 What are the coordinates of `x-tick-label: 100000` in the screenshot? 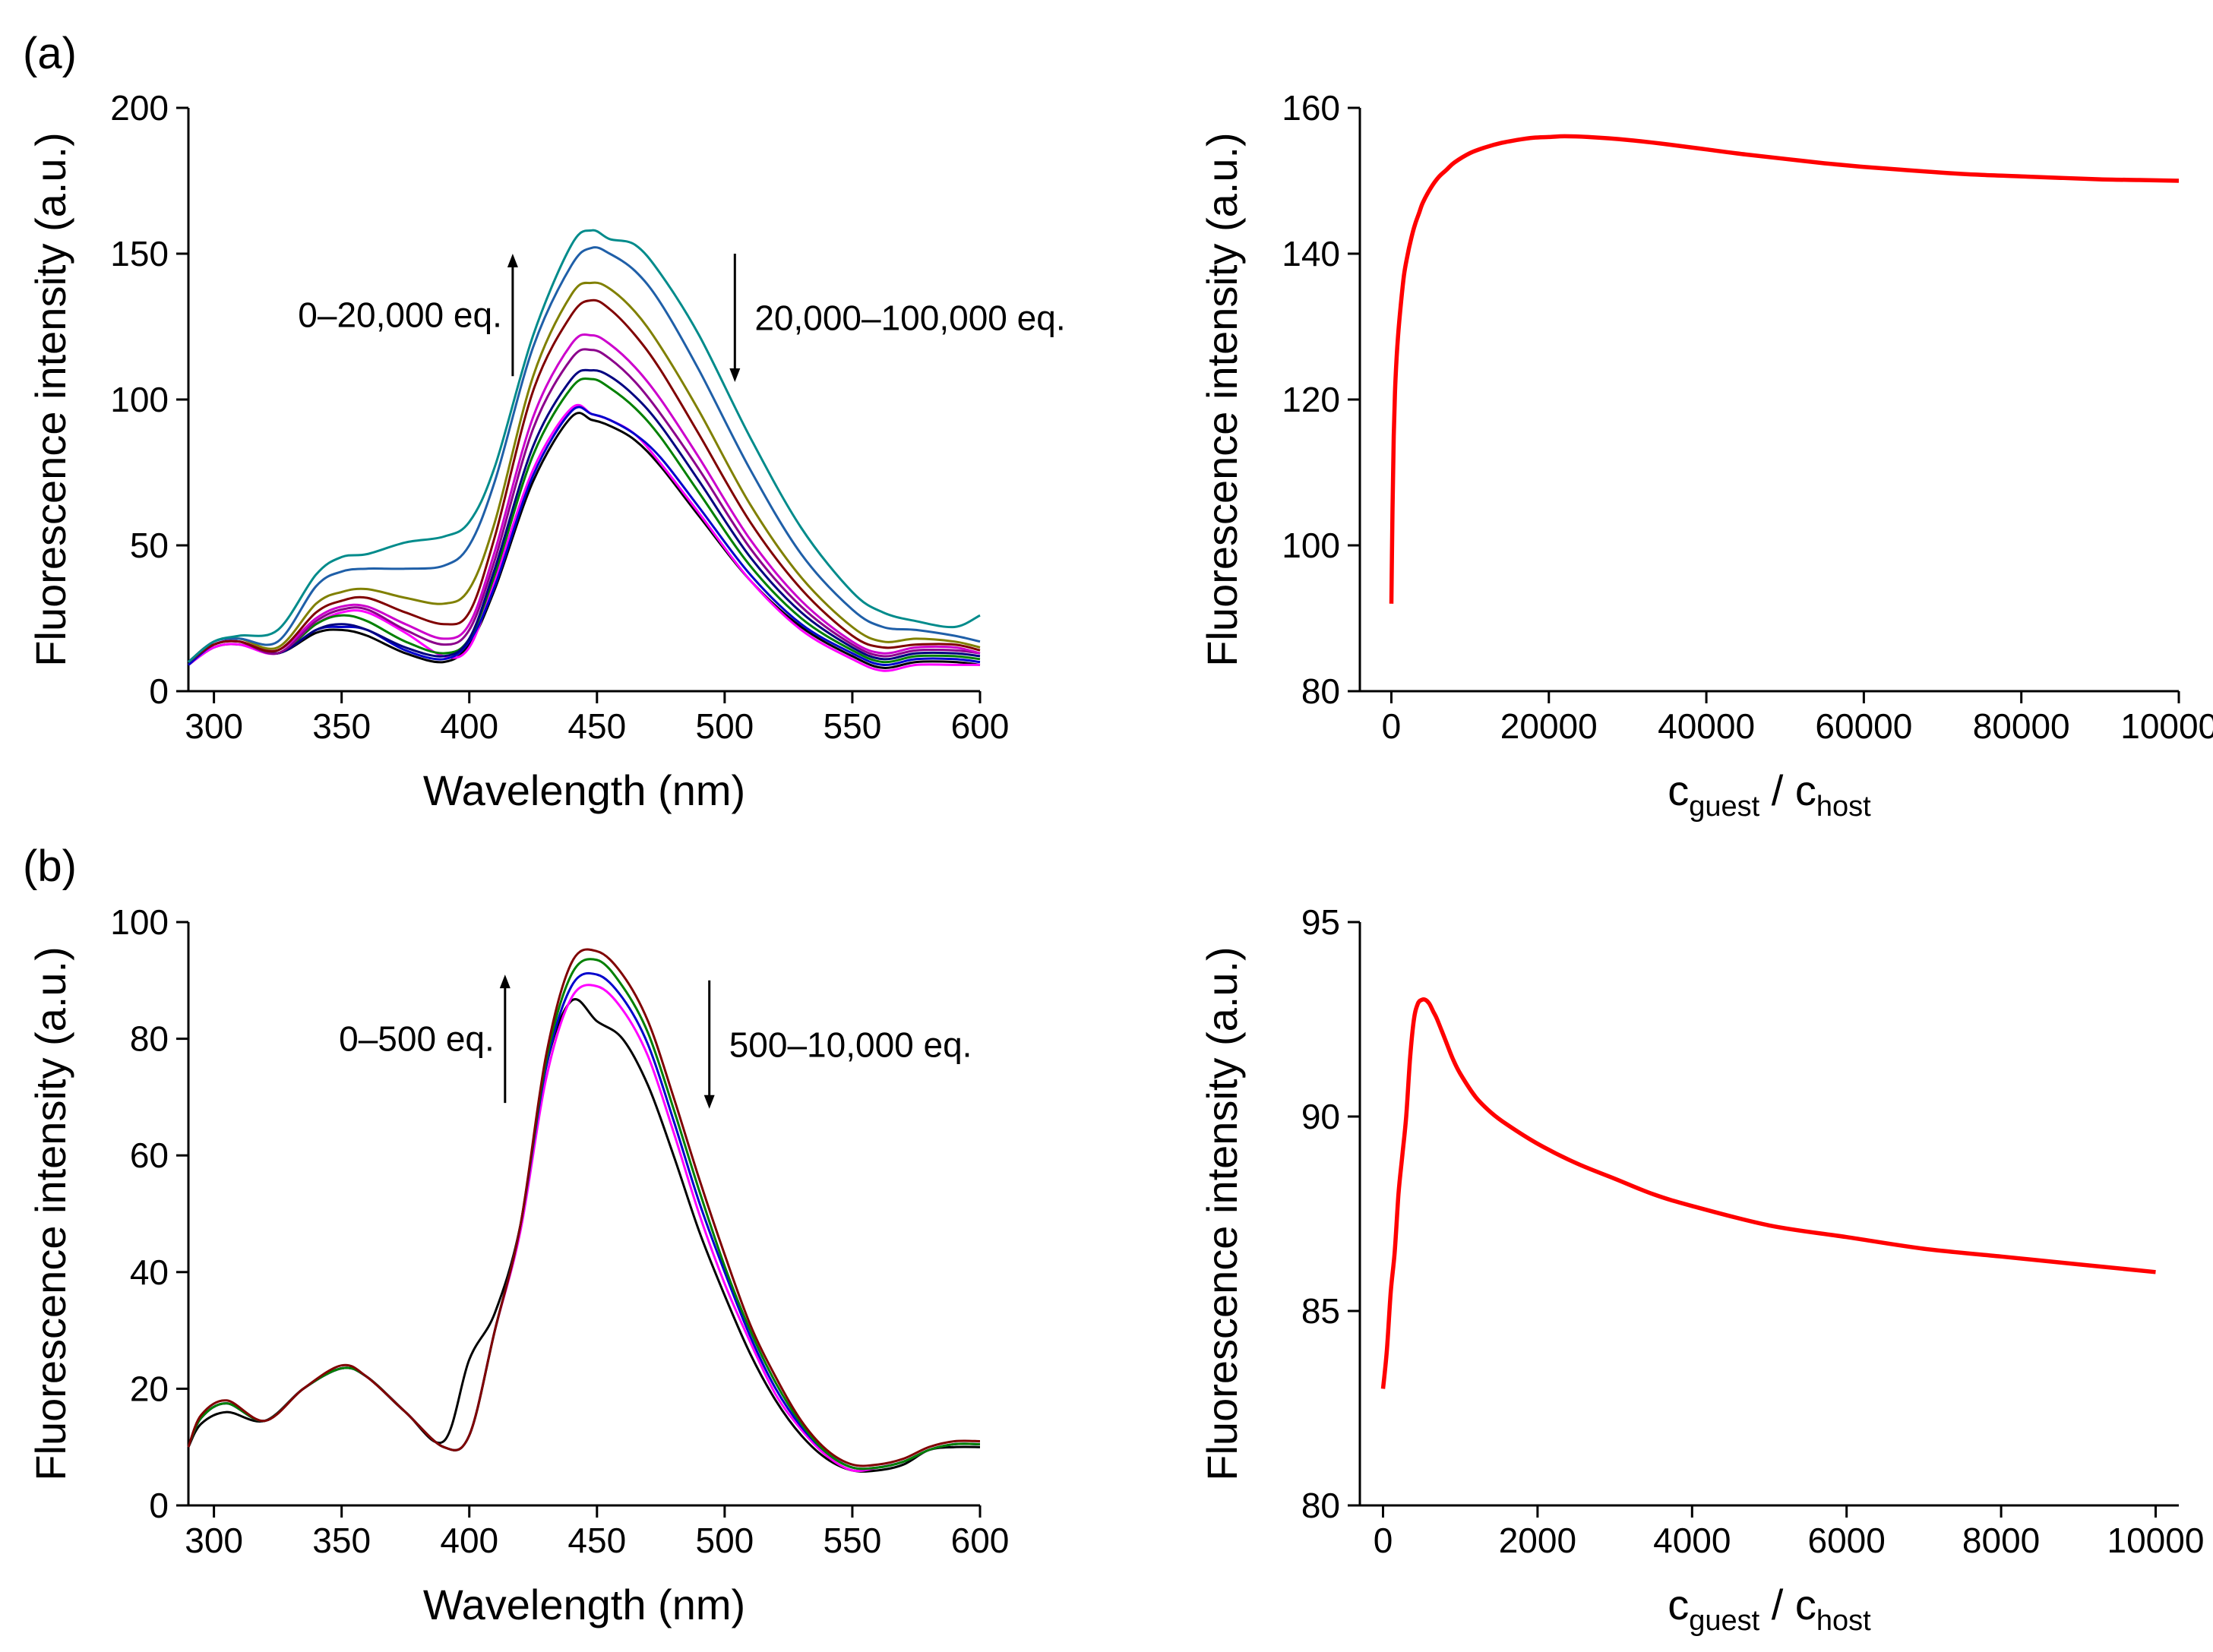 It's located at (2166, 726).